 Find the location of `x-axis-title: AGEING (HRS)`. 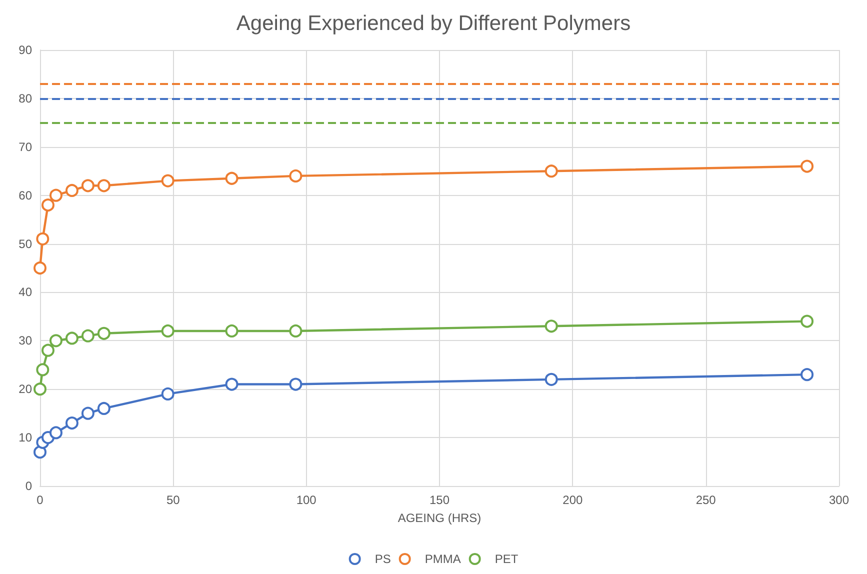

x-axis-title: AGEING (HRS) is located at coordinates (440, 518).